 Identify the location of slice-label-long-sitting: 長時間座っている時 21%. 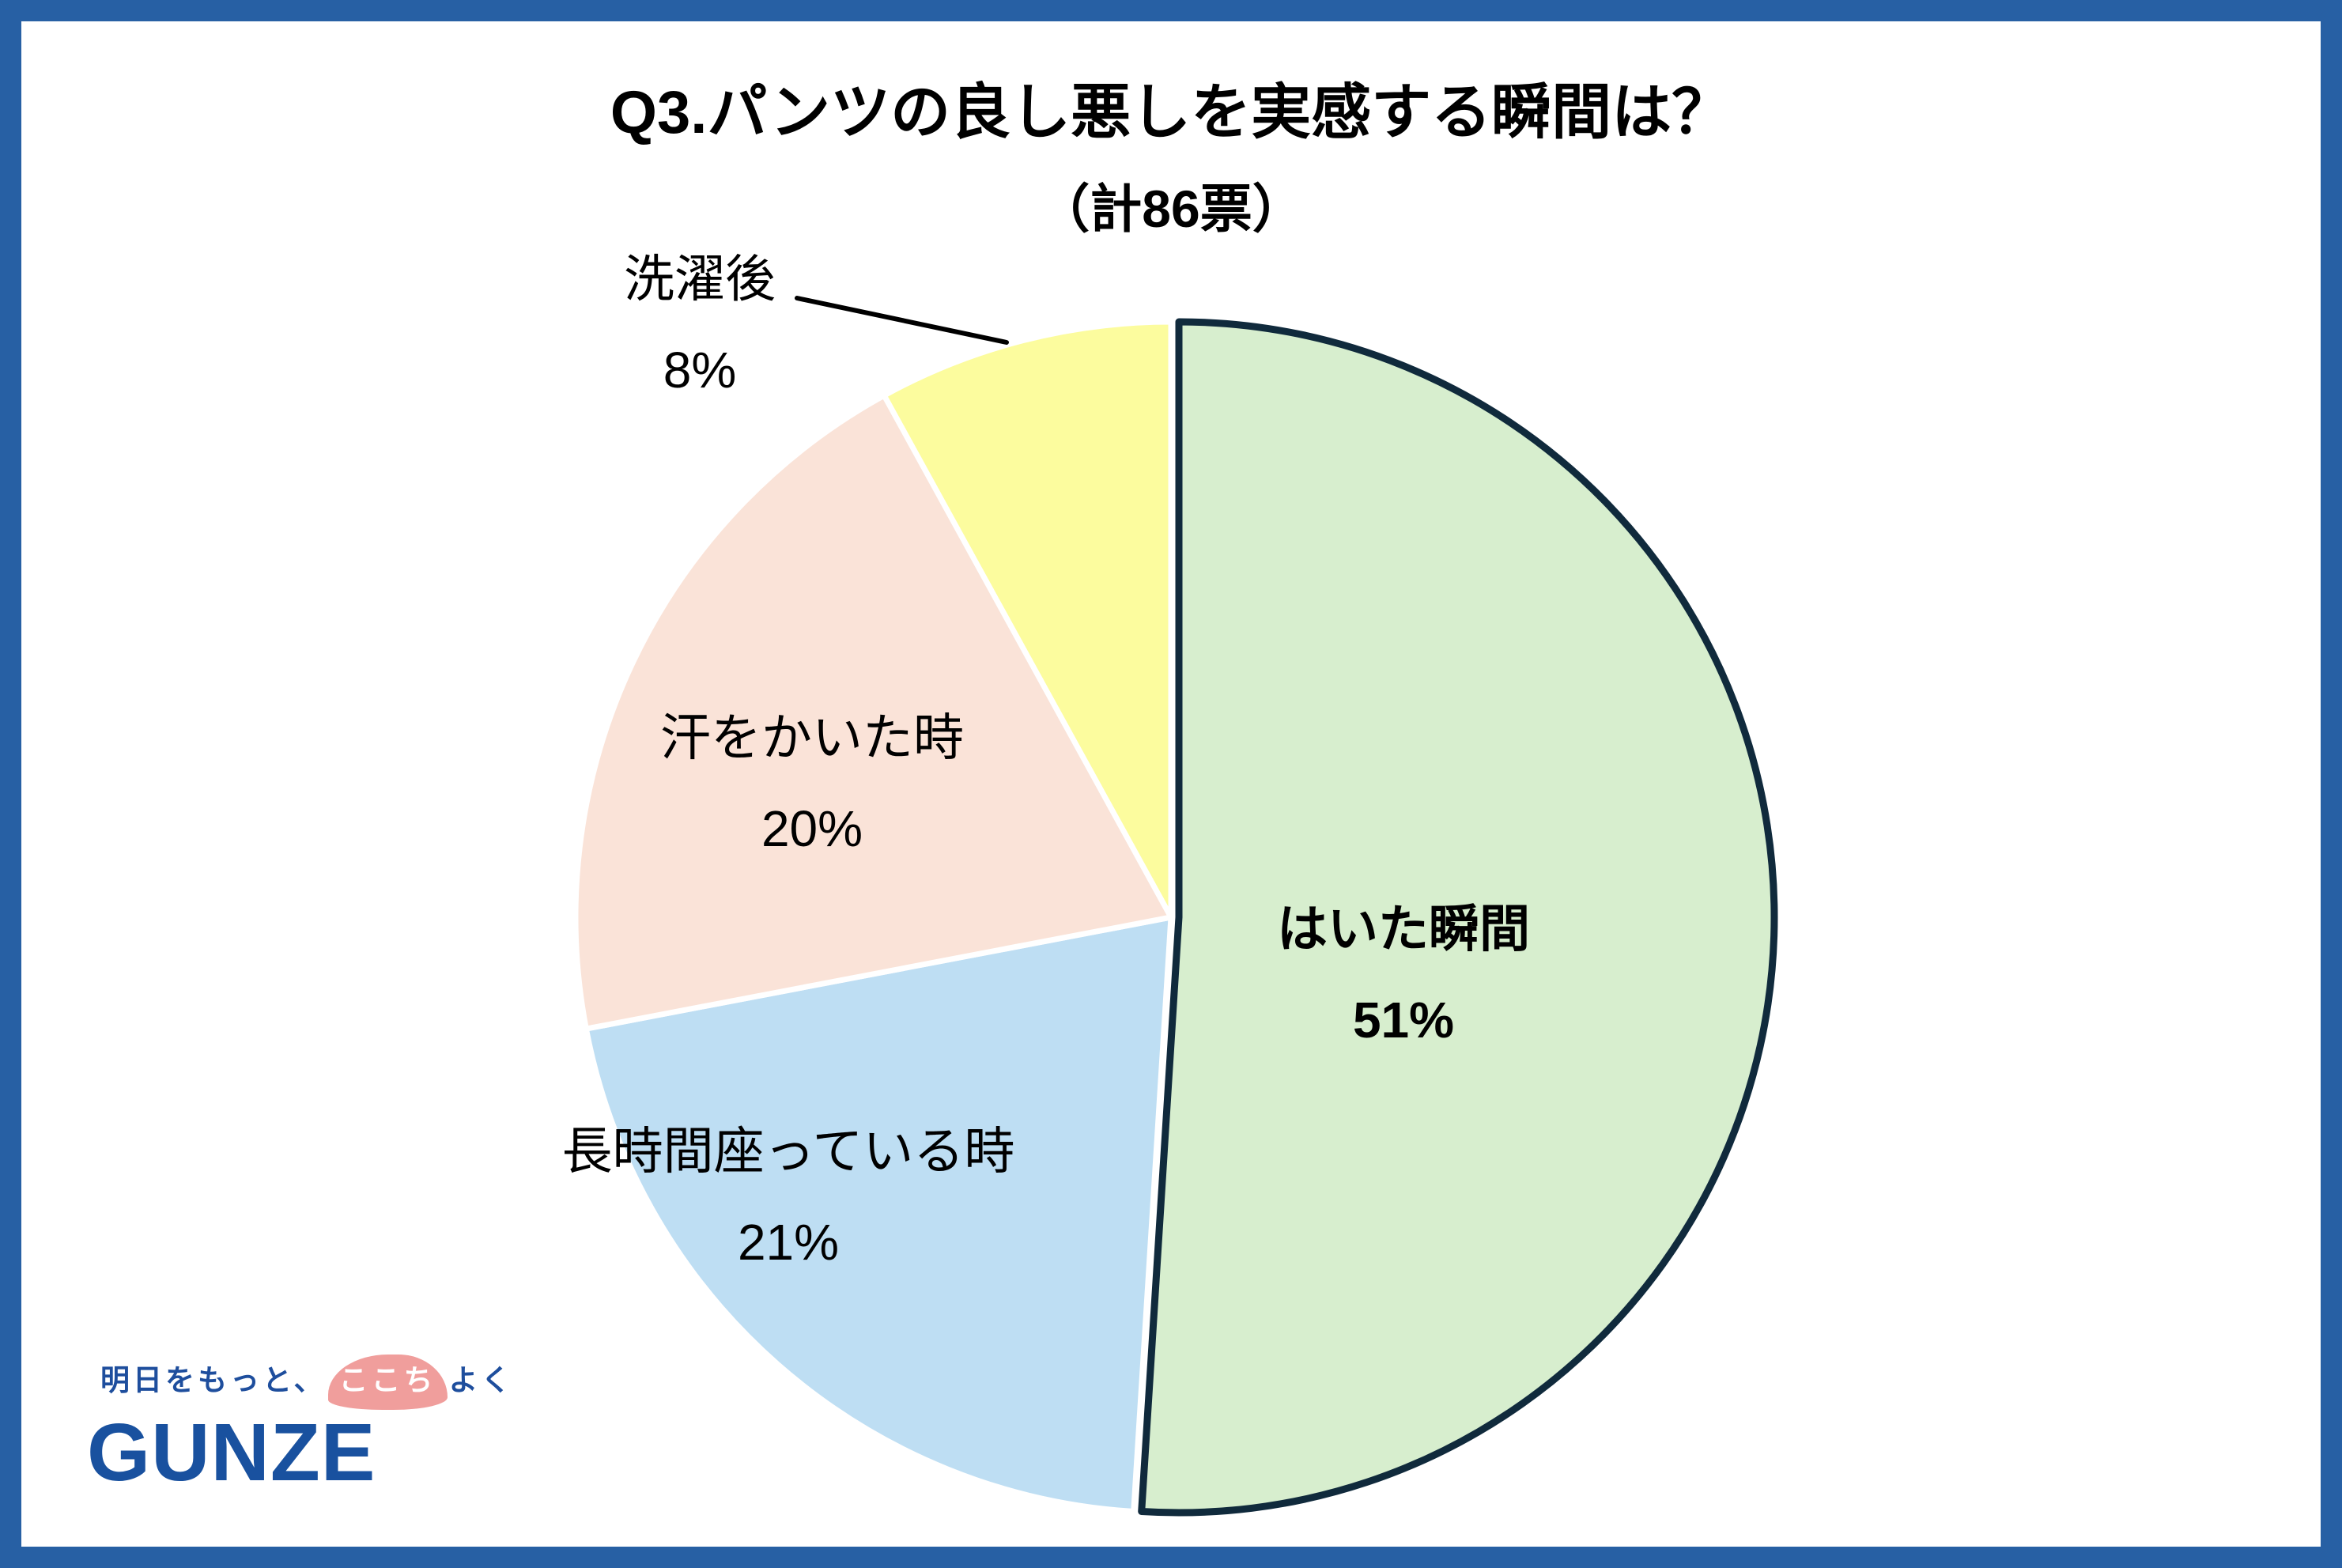
(788, 1197).